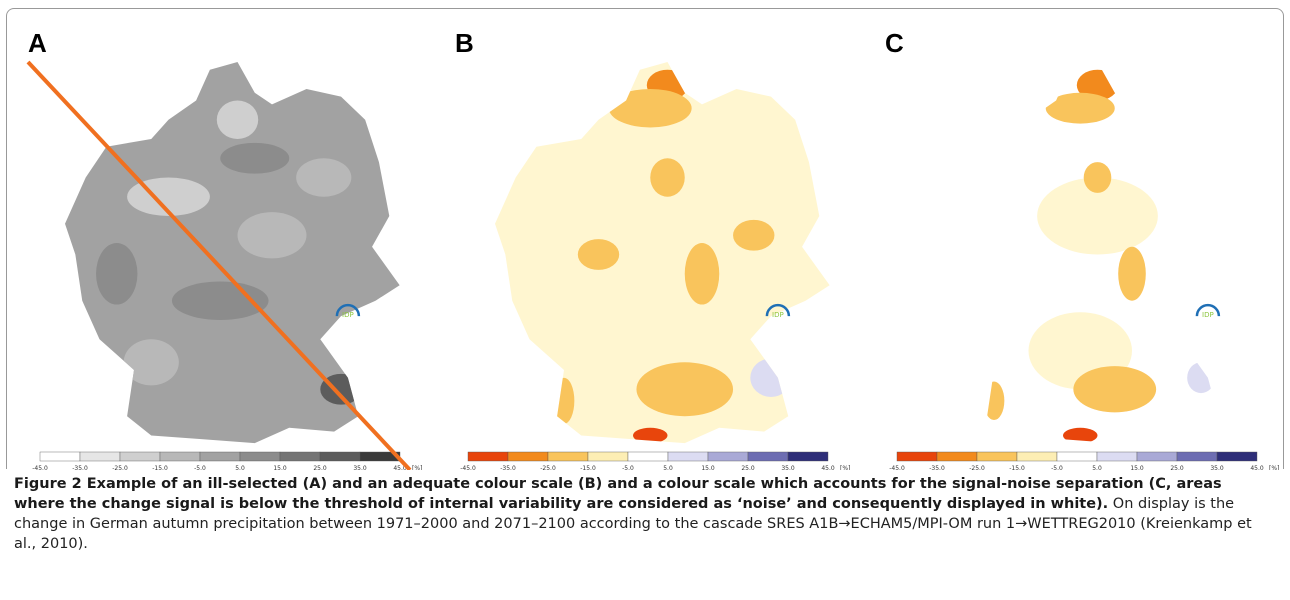 The height and width of the screenshot is (600, 1290). I want to click on panel-label: B, so click(464, 43).